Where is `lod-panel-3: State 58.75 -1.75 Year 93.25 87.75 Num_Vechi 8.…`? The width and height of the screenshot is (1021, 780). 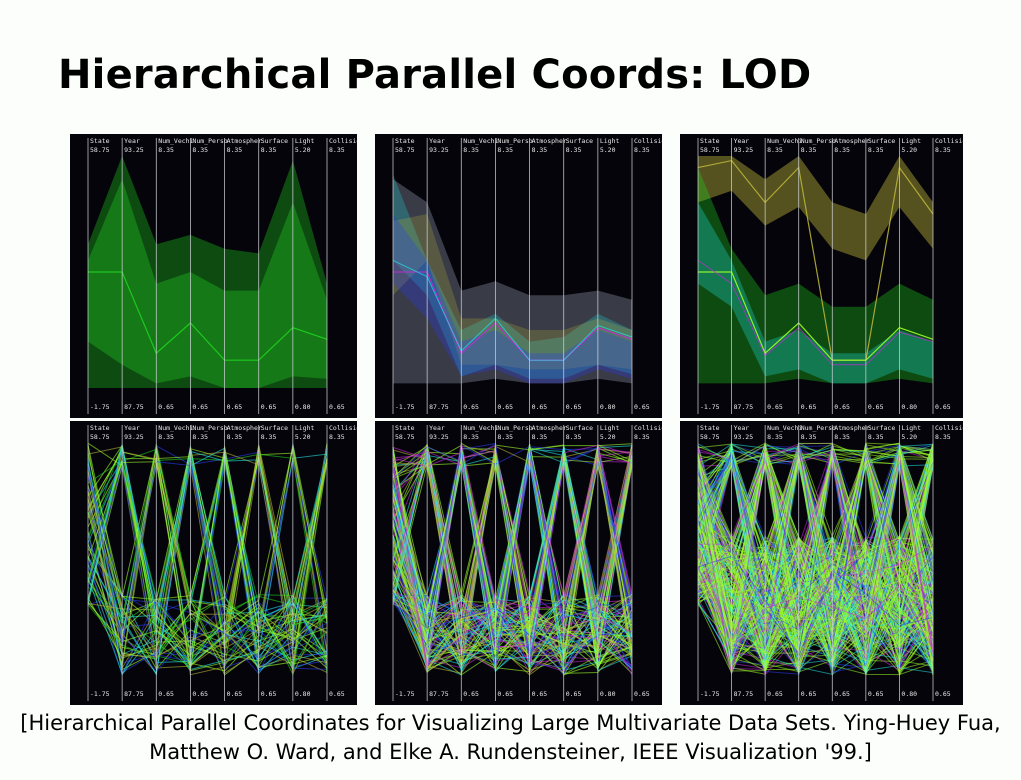
lod-panel-3: State 58.75 -1.75 Year 93.25 87.75 Num_Vechi 8.… is located at coordinates (821, 276).